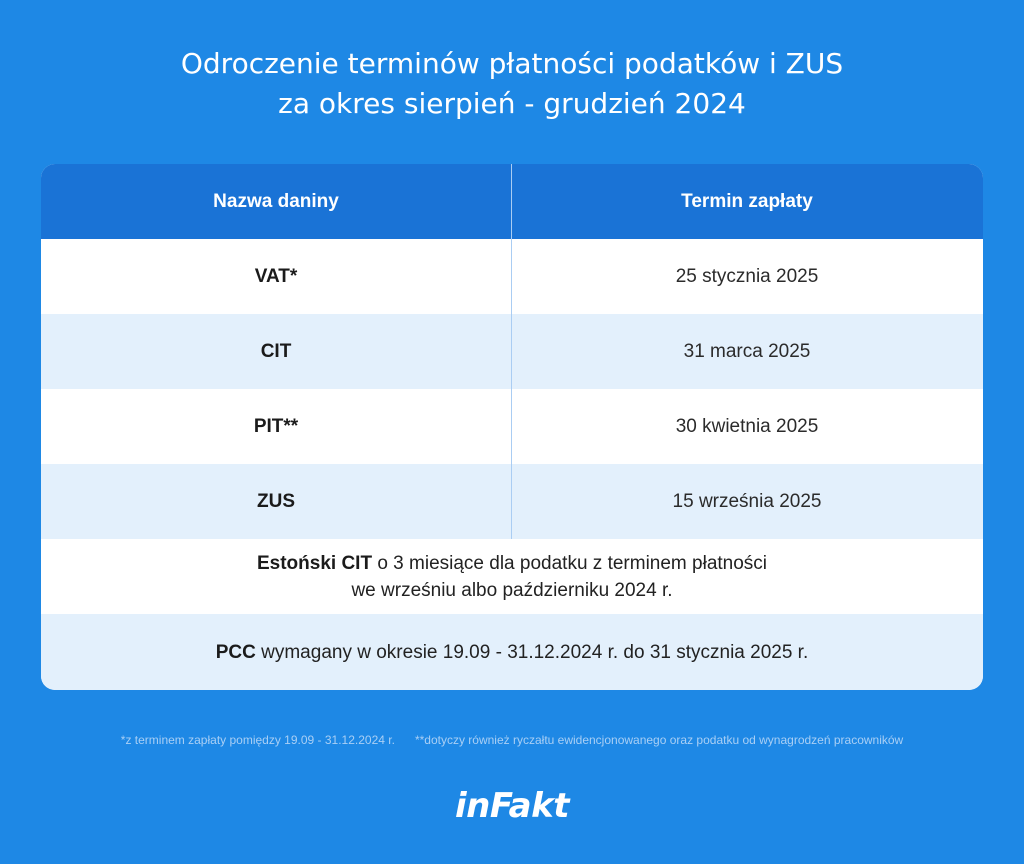 The image size is (1024, 864). Describe the element at coordinates (314, 563) in the screenshot. I see `estonian-cit-label: Estoński CIT` at that location.